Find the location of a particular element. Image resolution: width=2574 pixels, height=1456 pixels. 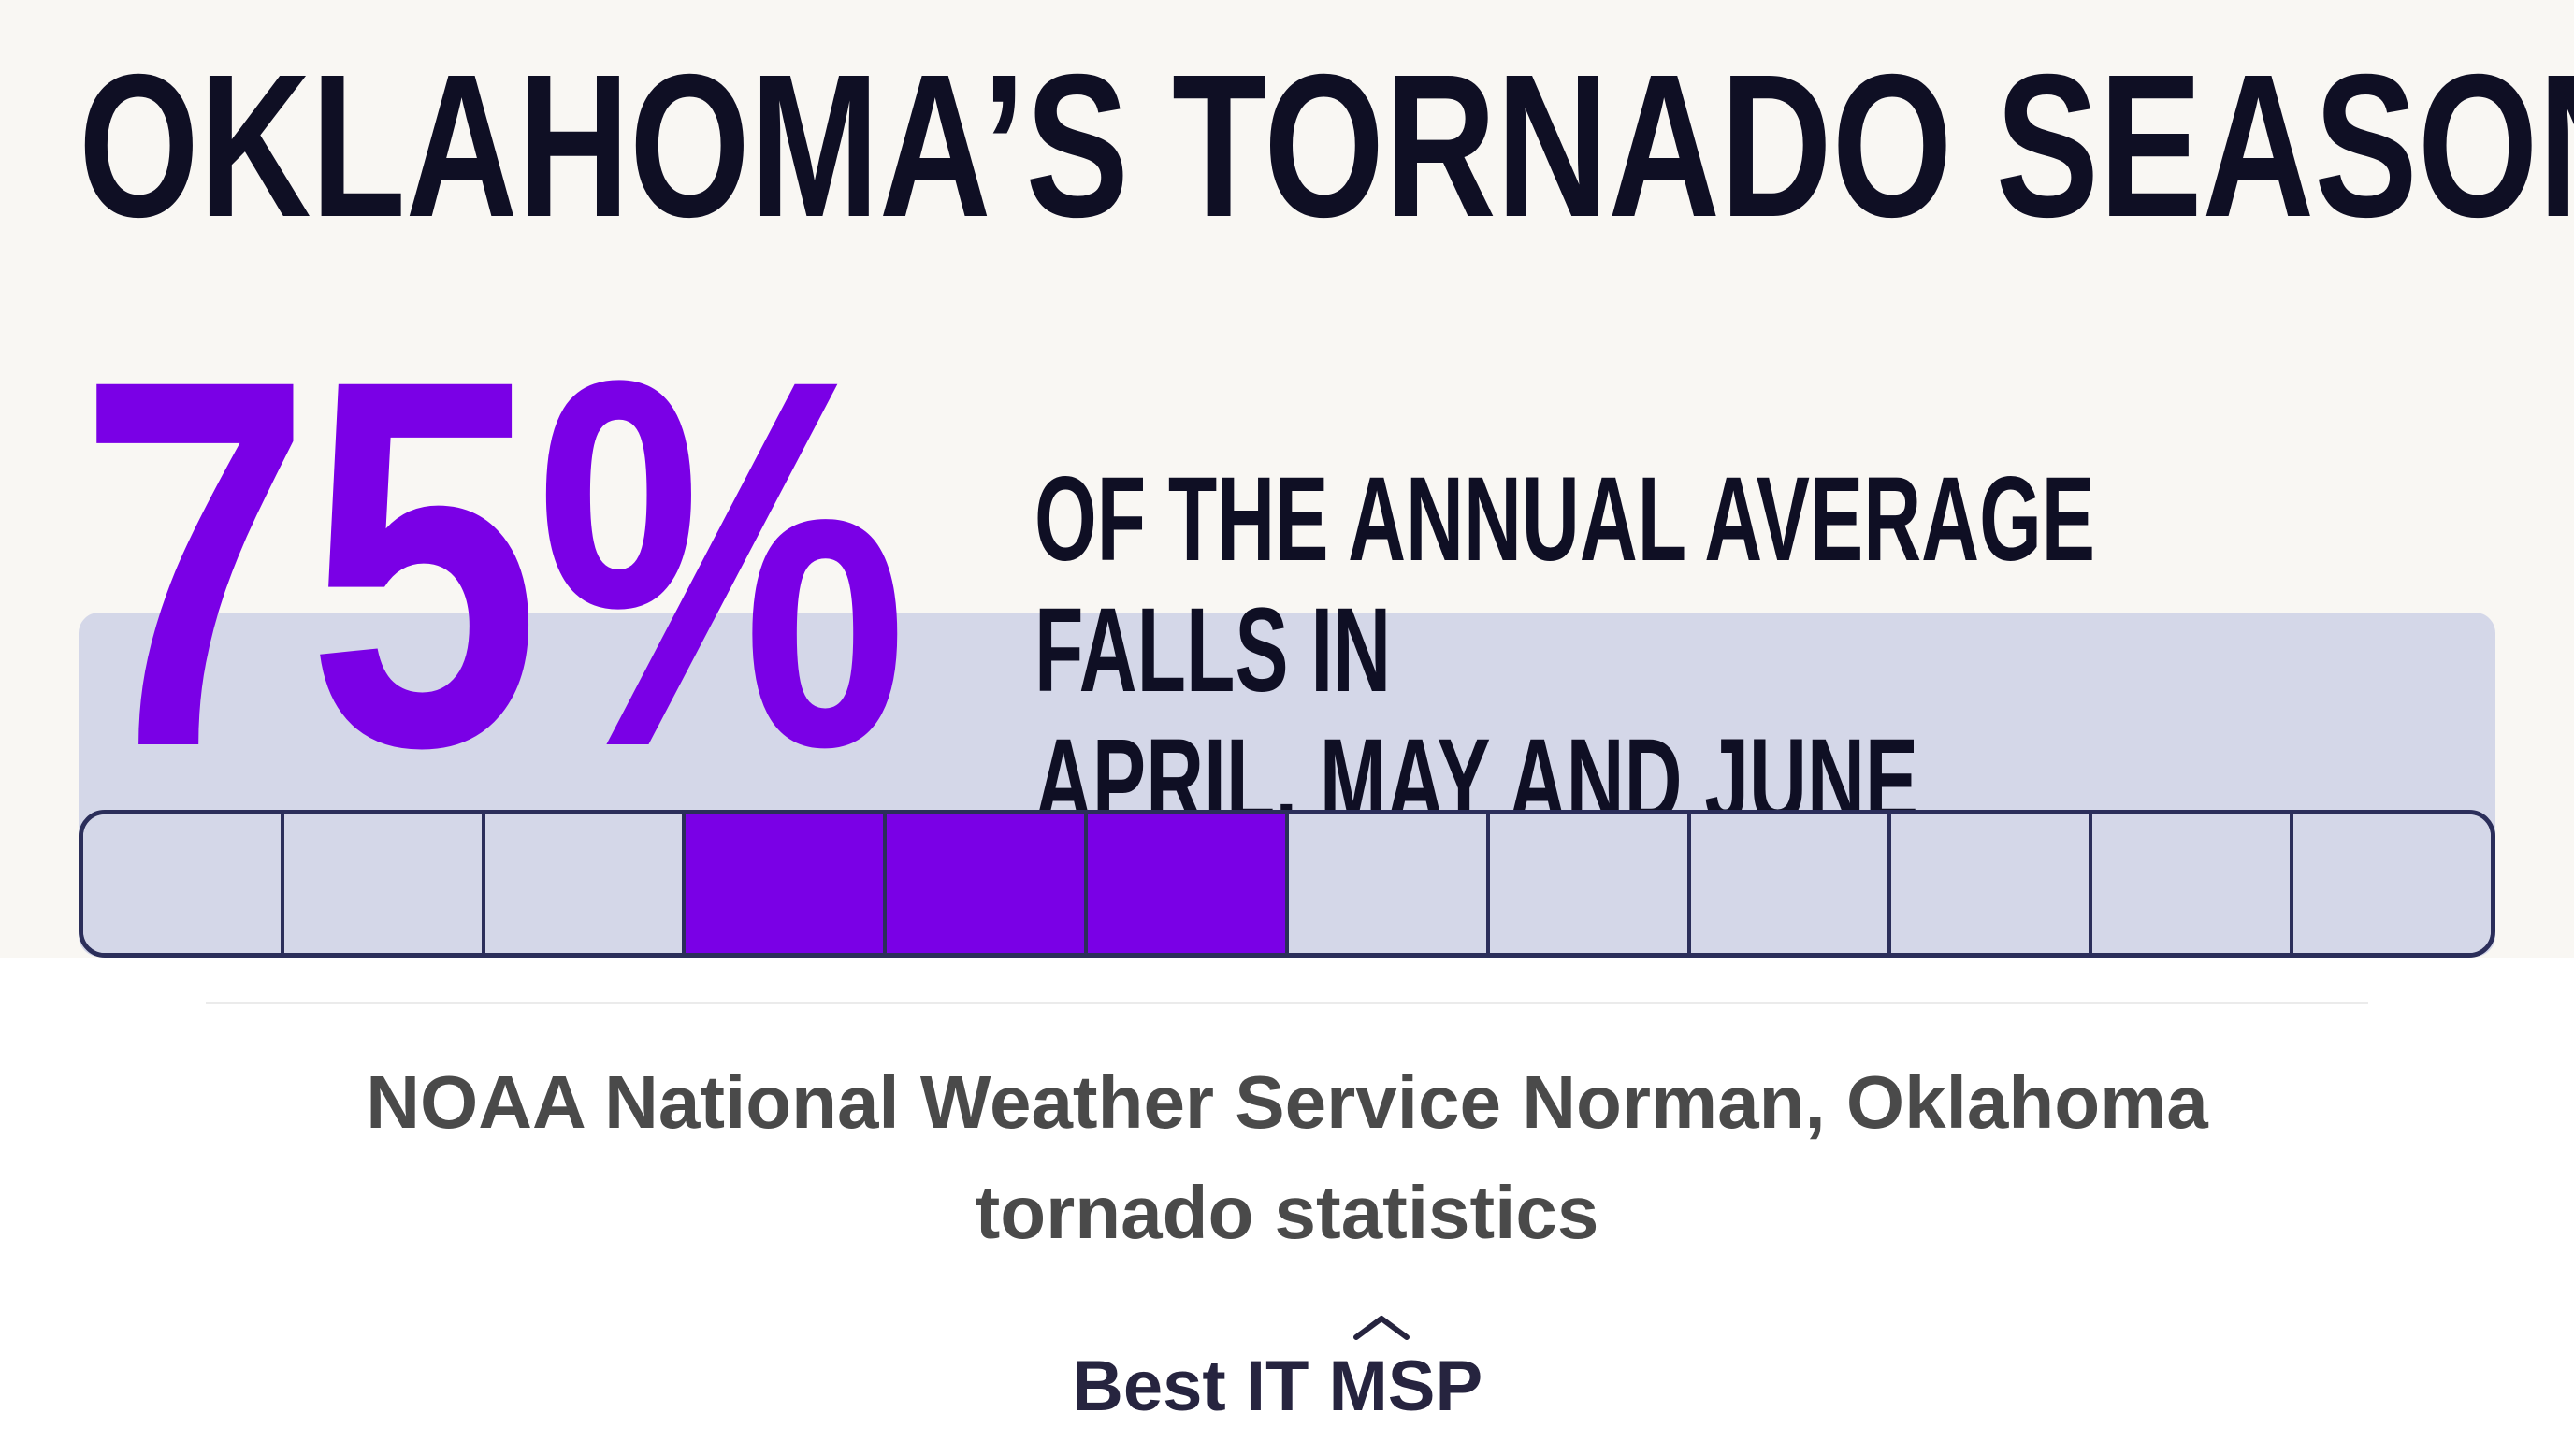

months-bar is located at coordinates (1287, 884).